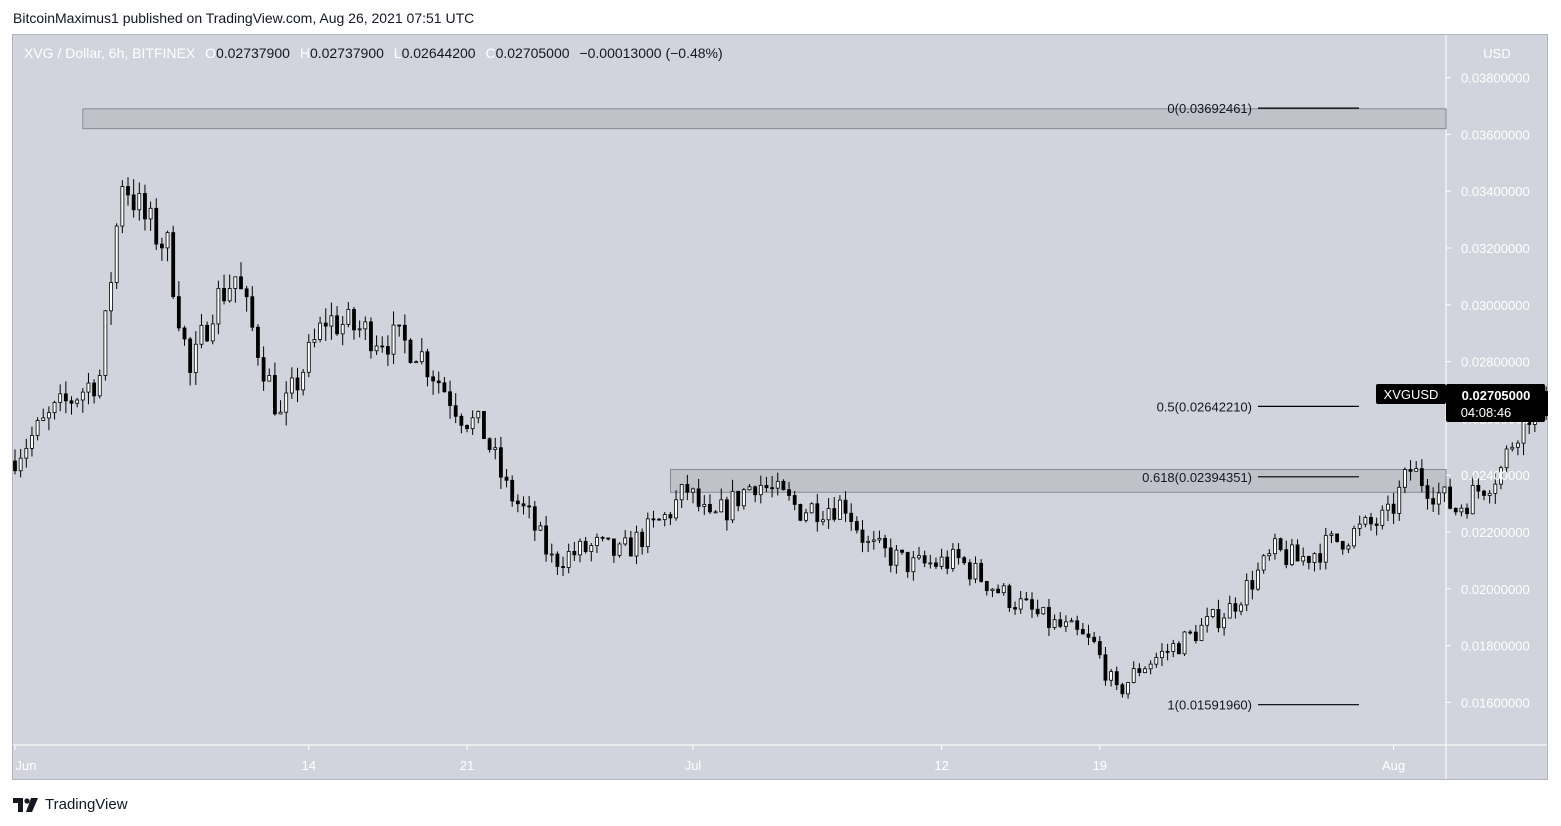 The image size is (1561, 826). Describe the element at coordinates (1495, 362) in the screenshot. I see `price-tick-label: 0.02800000` at that location.